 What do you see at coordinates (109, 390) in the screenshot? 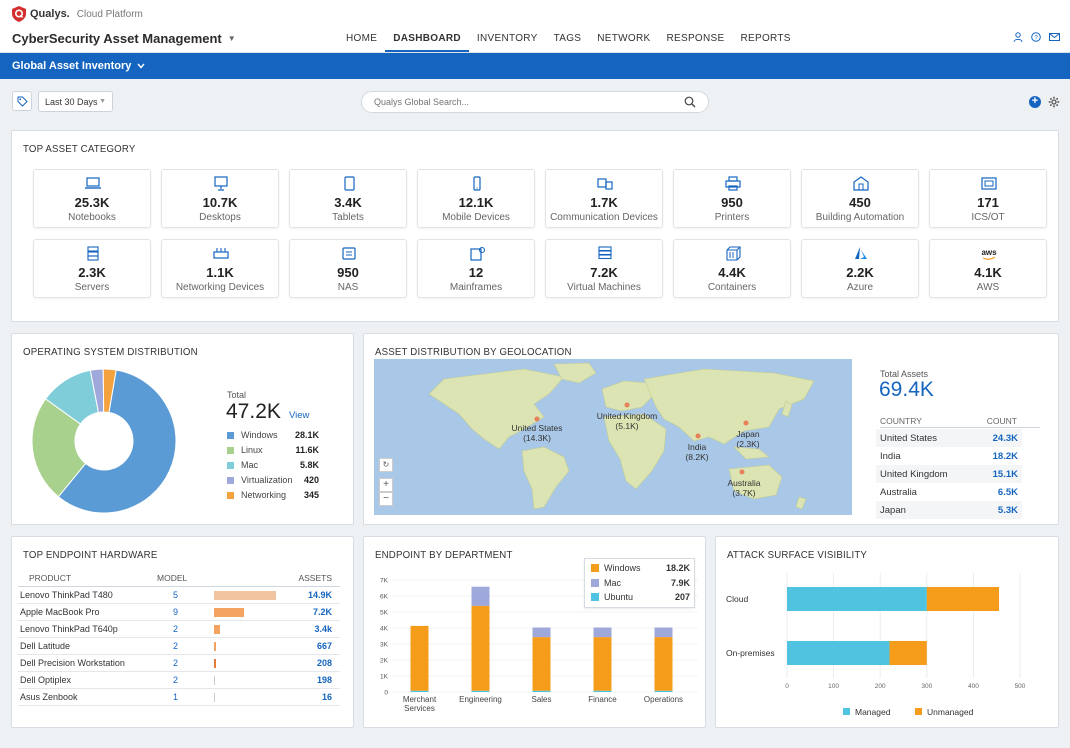
I see `os-slice-networking` at bounding box center [109, 390].